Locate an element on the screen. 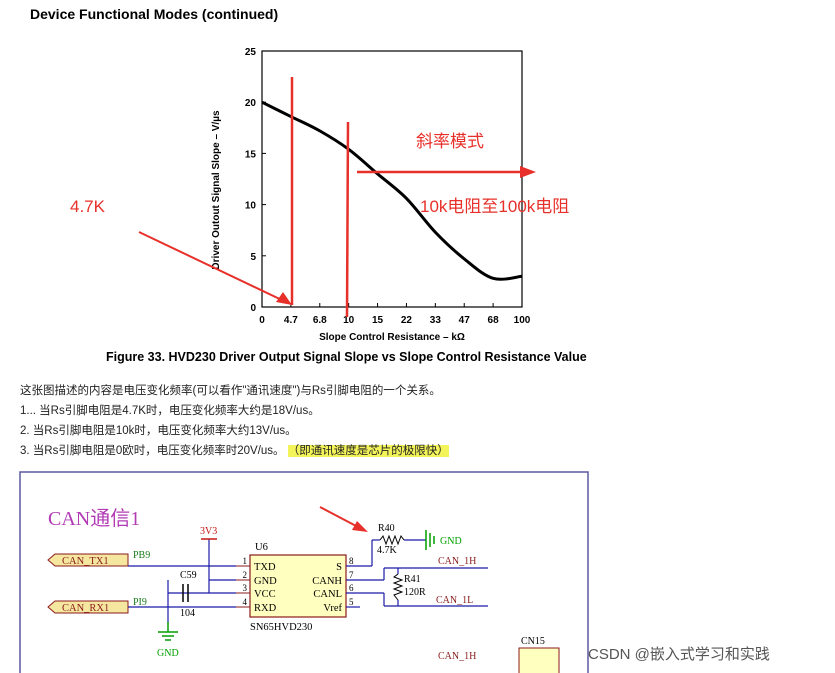  port-can-rx1-label: CAN_RX1 is located at coordinates (85, 608).